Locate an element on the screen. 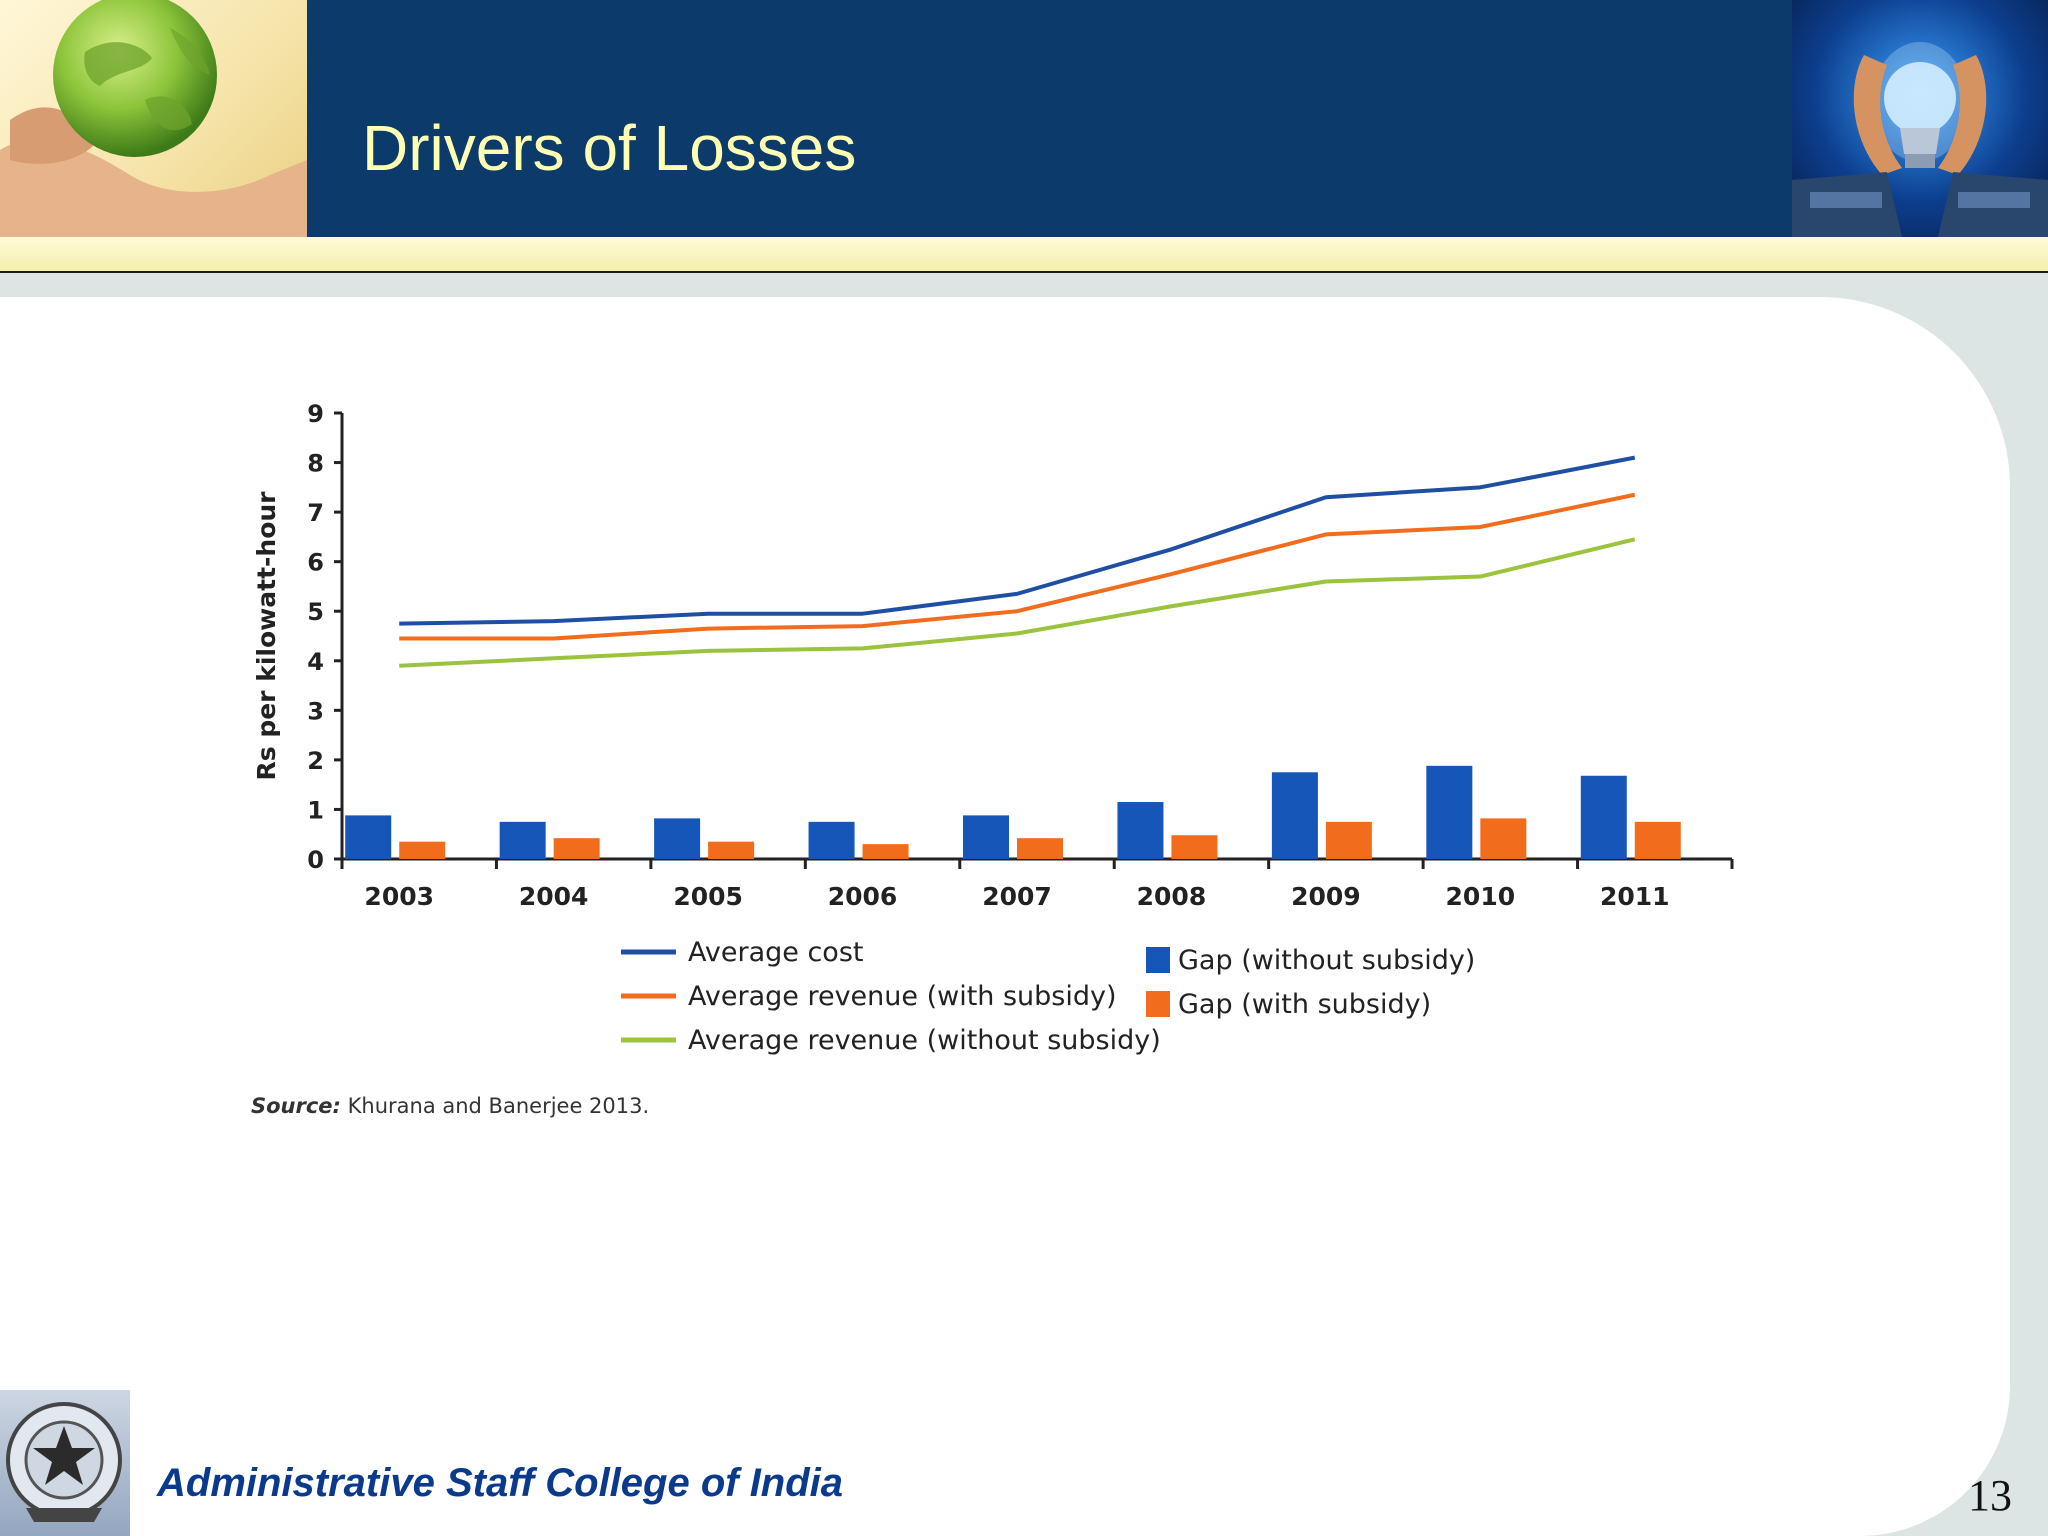 The height and width of the screenshot is (1536, 2048). college-emblem-logo is located at coordinates (65, 1463).